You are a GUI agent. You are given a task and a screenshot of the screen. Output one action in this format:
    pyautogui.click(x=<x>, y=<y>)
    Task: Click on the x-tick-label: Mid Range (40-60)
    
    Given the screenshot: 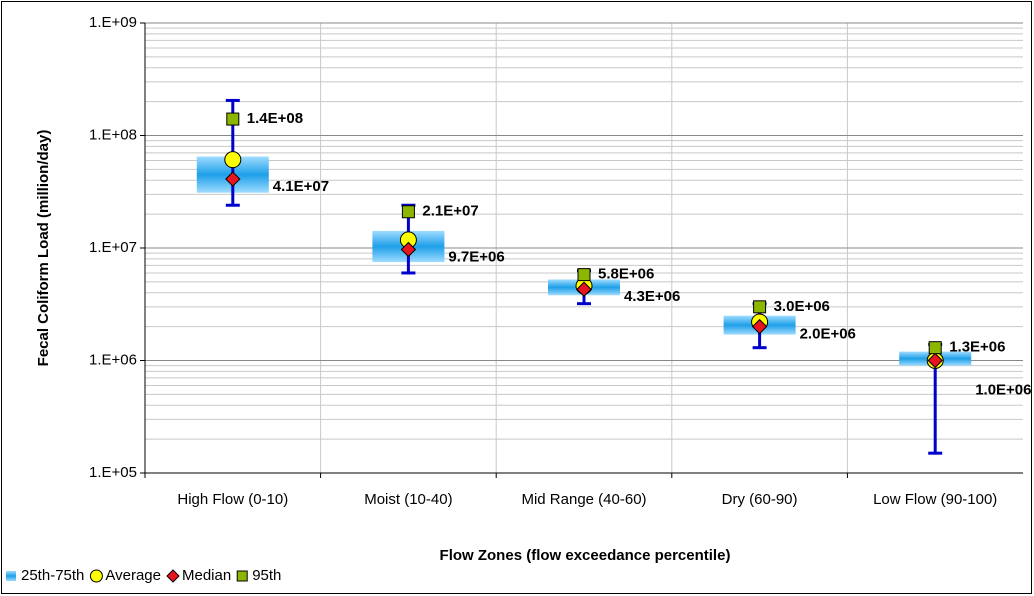 What is the action you would take?
    pyautogui.click(x=583, y=499)
    